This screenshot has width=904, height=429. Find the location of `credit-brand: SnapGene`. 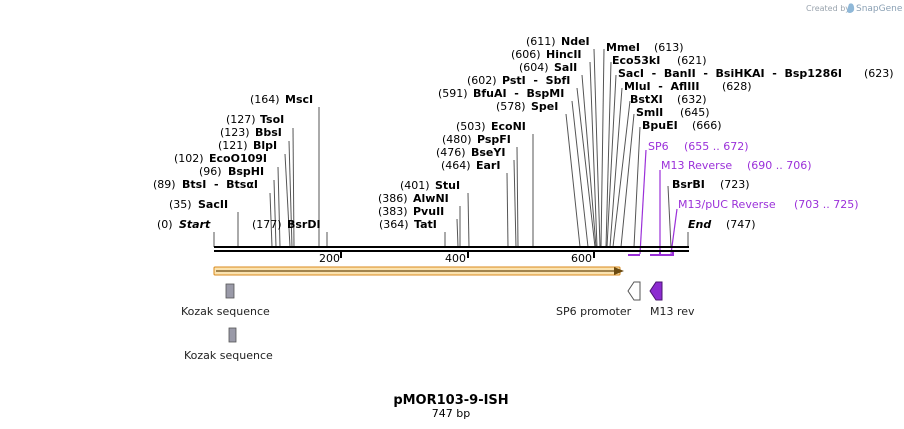

credit-brand: SnapGene is located at coordinates (879, 9).